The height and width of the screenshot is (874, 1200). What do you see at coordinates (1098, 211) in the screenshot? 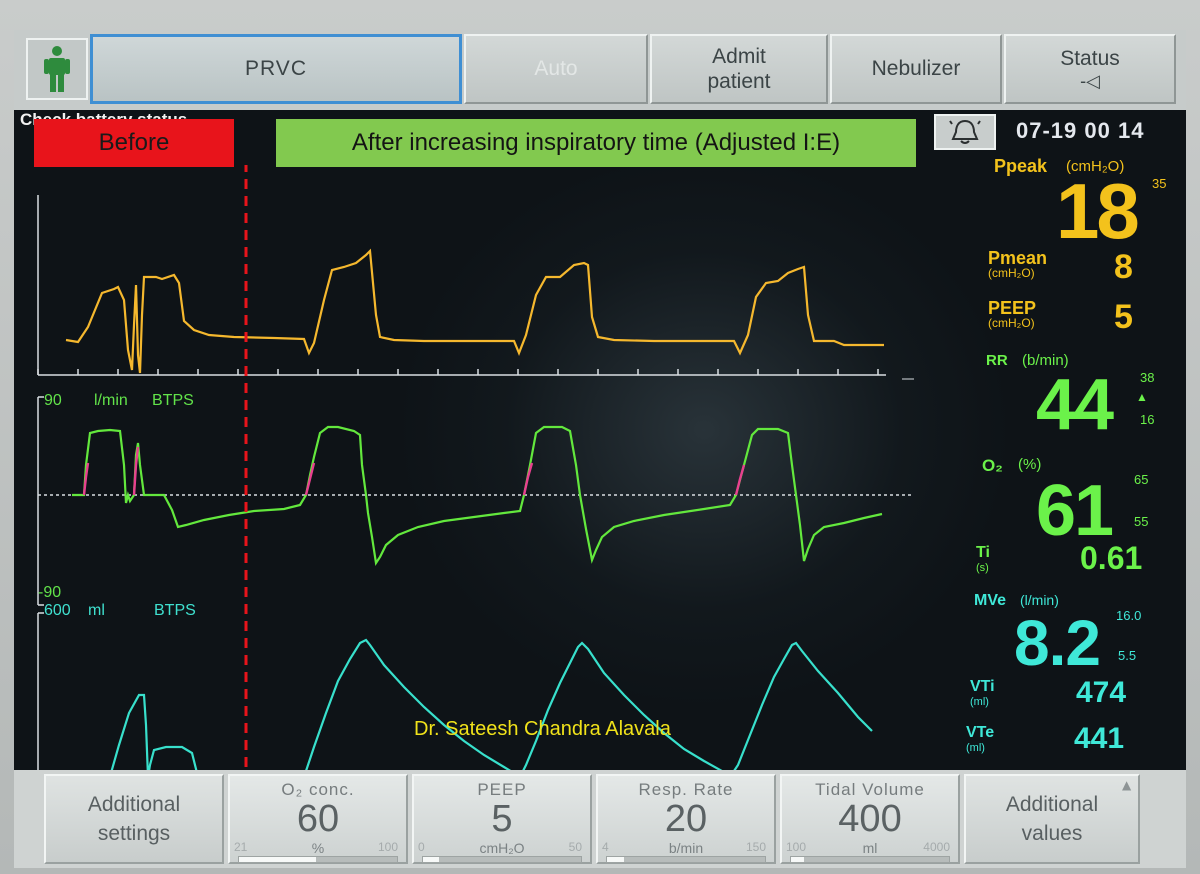
I see `ppeak-value: 18` at bounding box center [1098, 211].